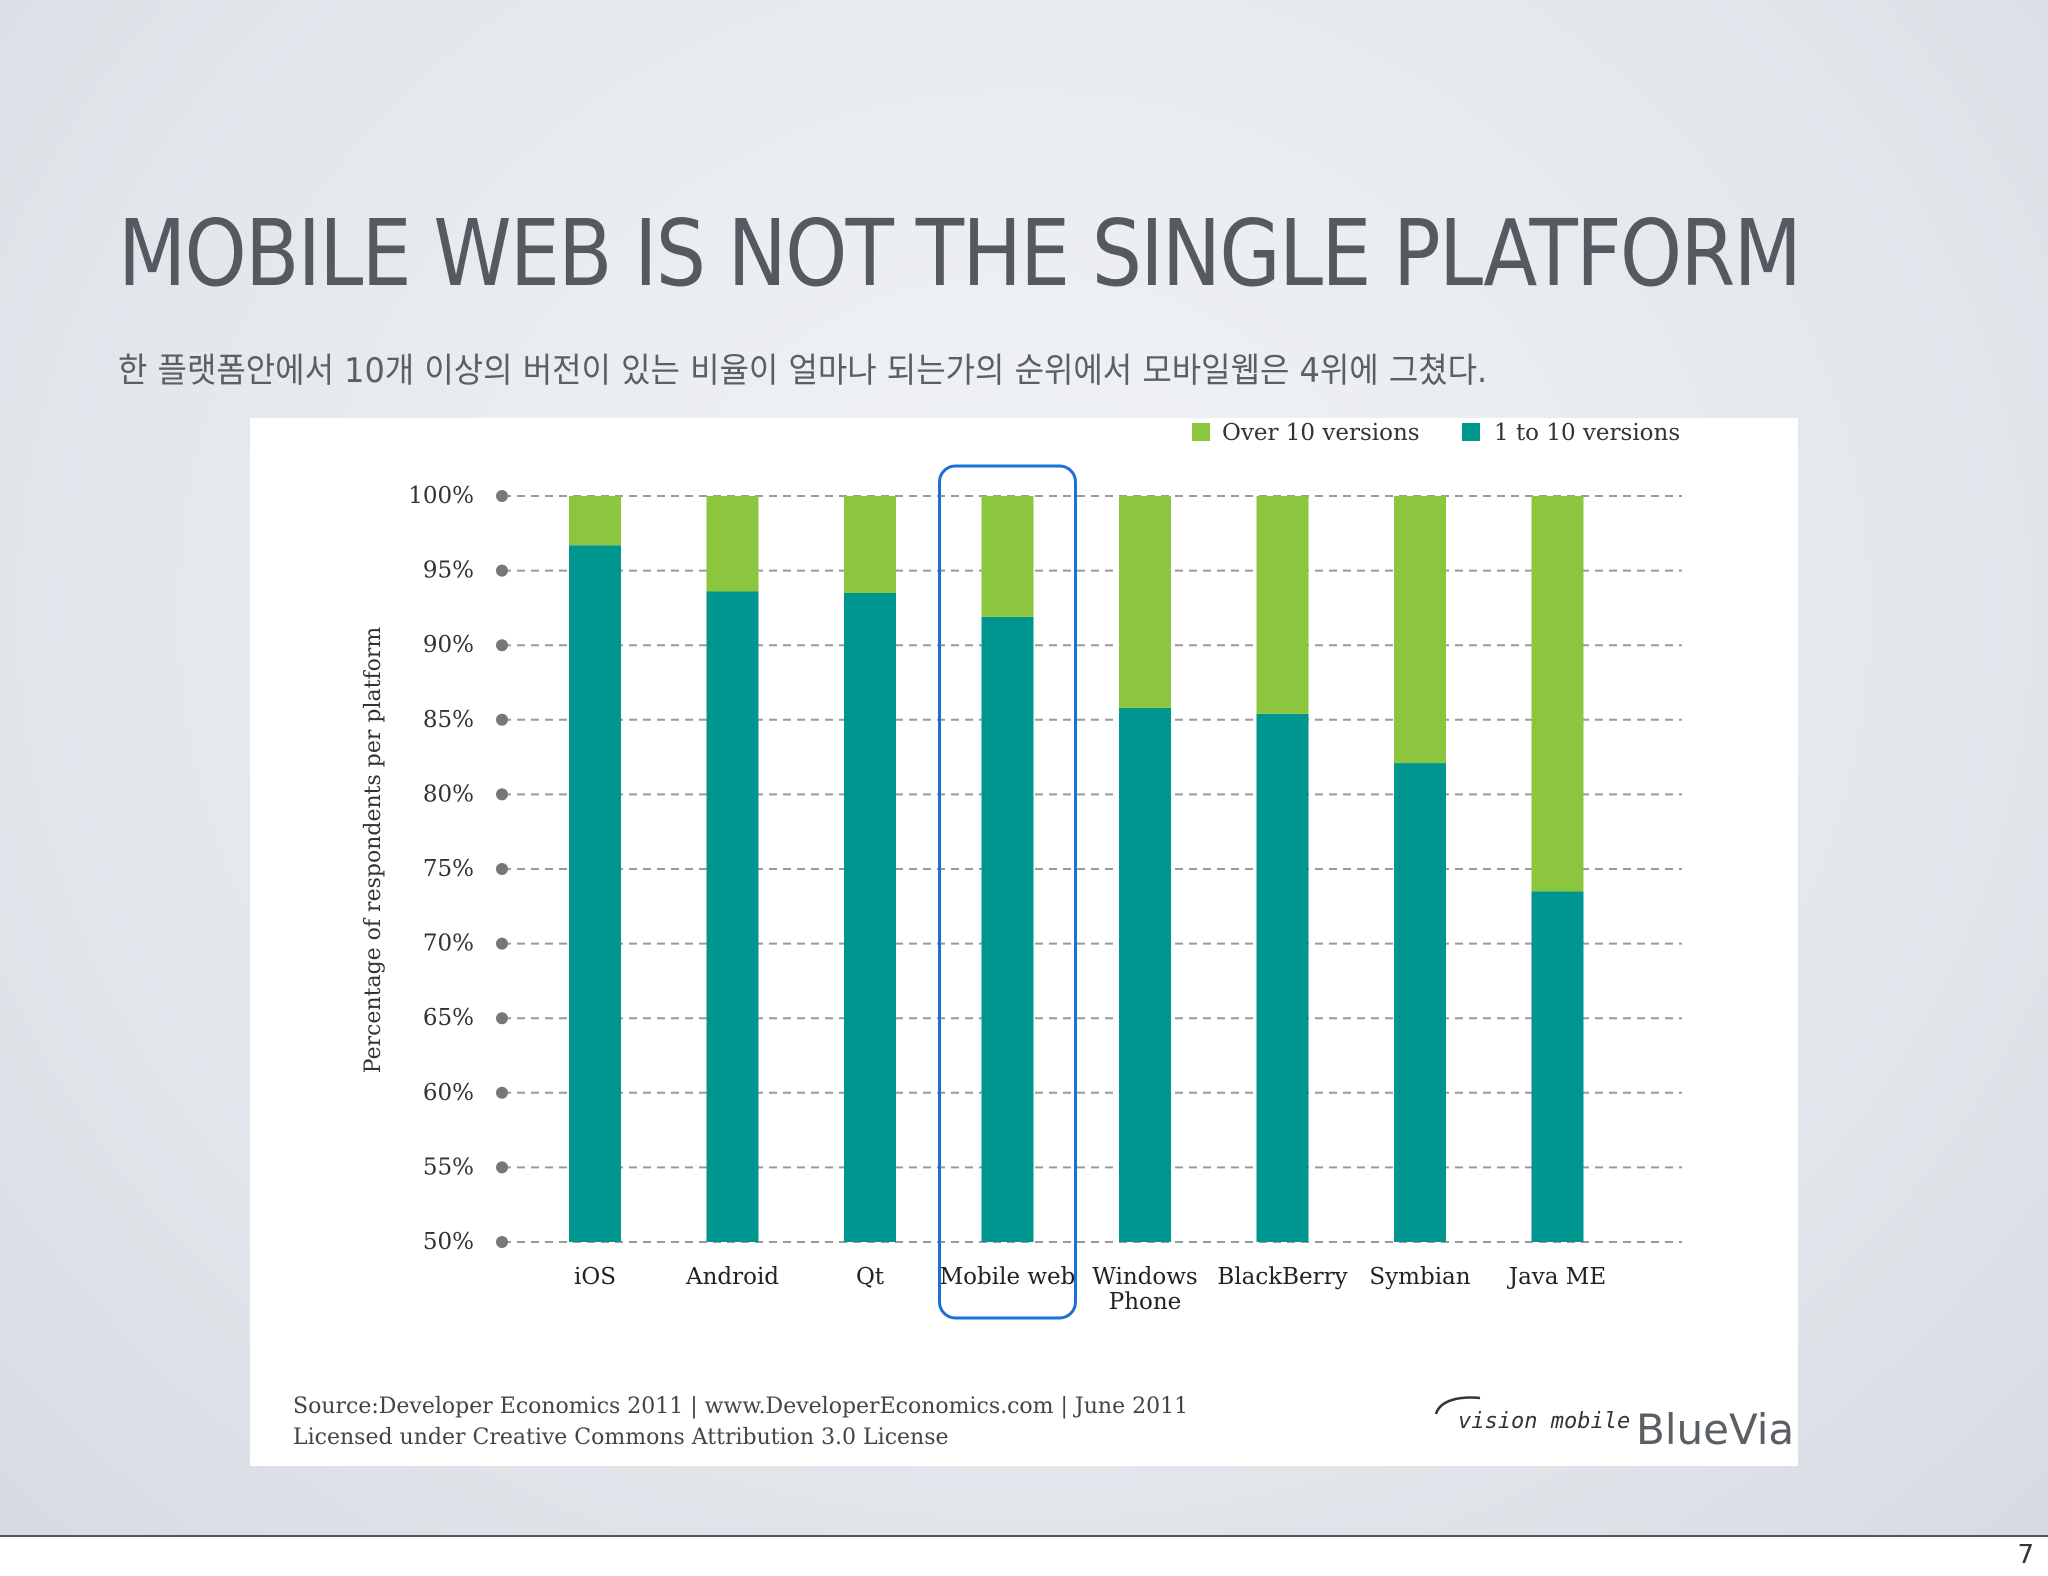 This screenshot has width=2048, height=1576. What do you see at coordinates (870, 1277) in the screenshot?
I see `x-tick-label: Qt` at bounding box center [870, 1277].